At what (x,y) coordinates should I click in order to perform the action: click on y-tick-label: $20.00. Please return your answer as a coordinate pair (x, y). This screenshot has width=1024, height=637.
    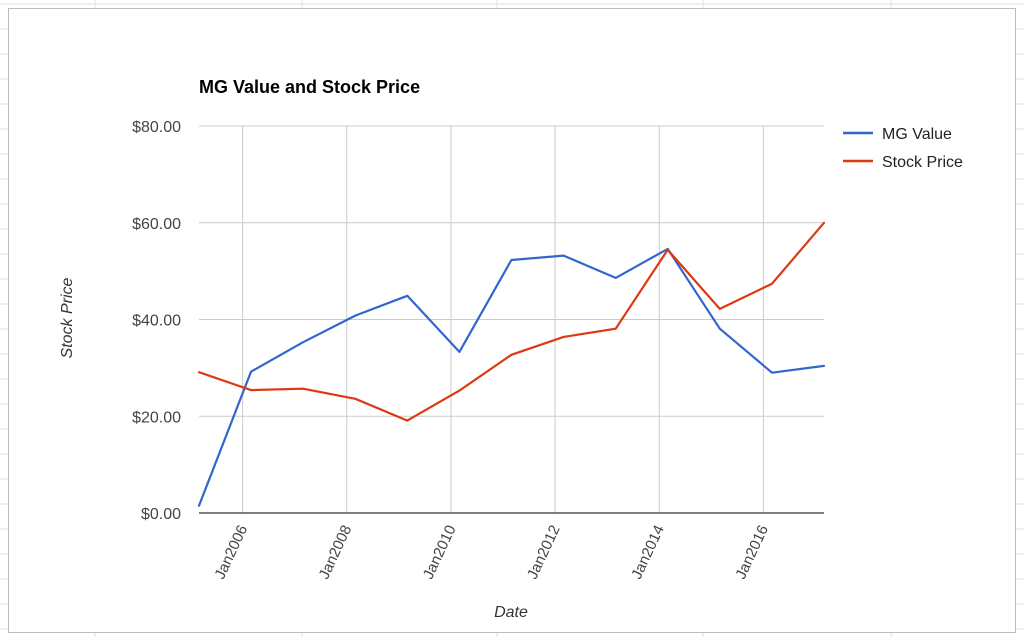
    Looking at the image, I should click on (156, 417).